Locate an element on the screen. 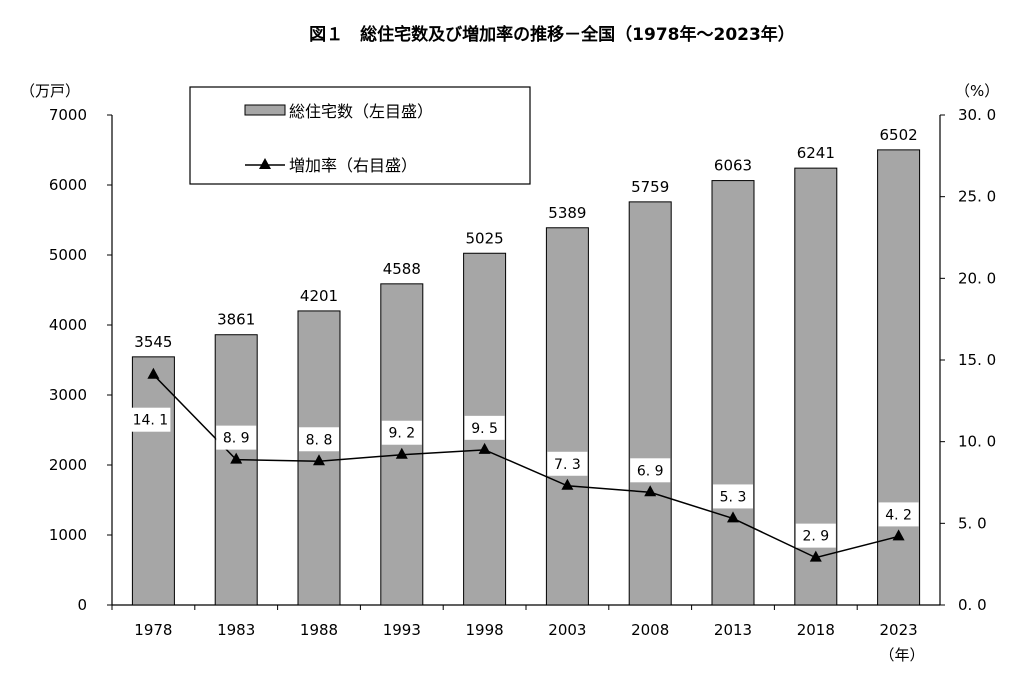  x-tick-label: 2008 is located at coordinates (650, 630).